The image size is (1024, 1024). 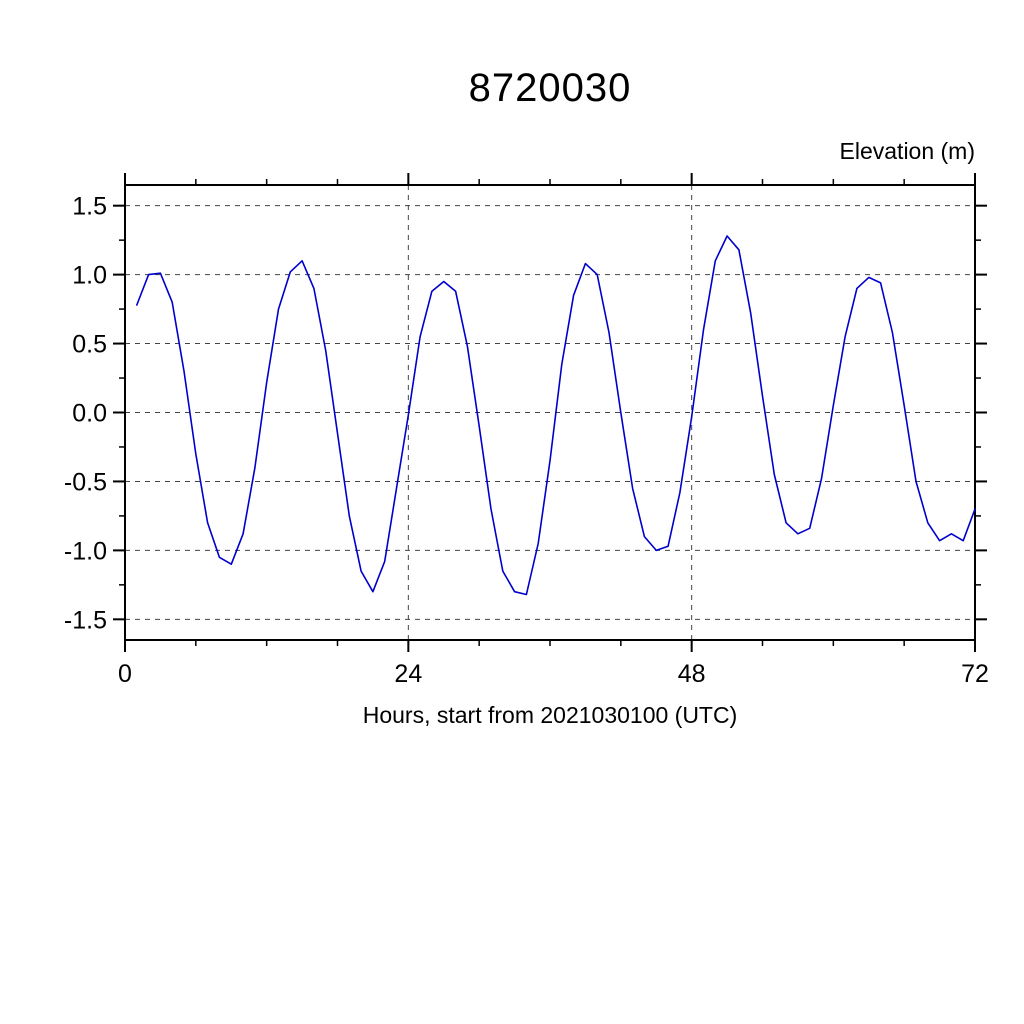 I want to click on y-tick-label: 1.0, so click(x=89, y=276).